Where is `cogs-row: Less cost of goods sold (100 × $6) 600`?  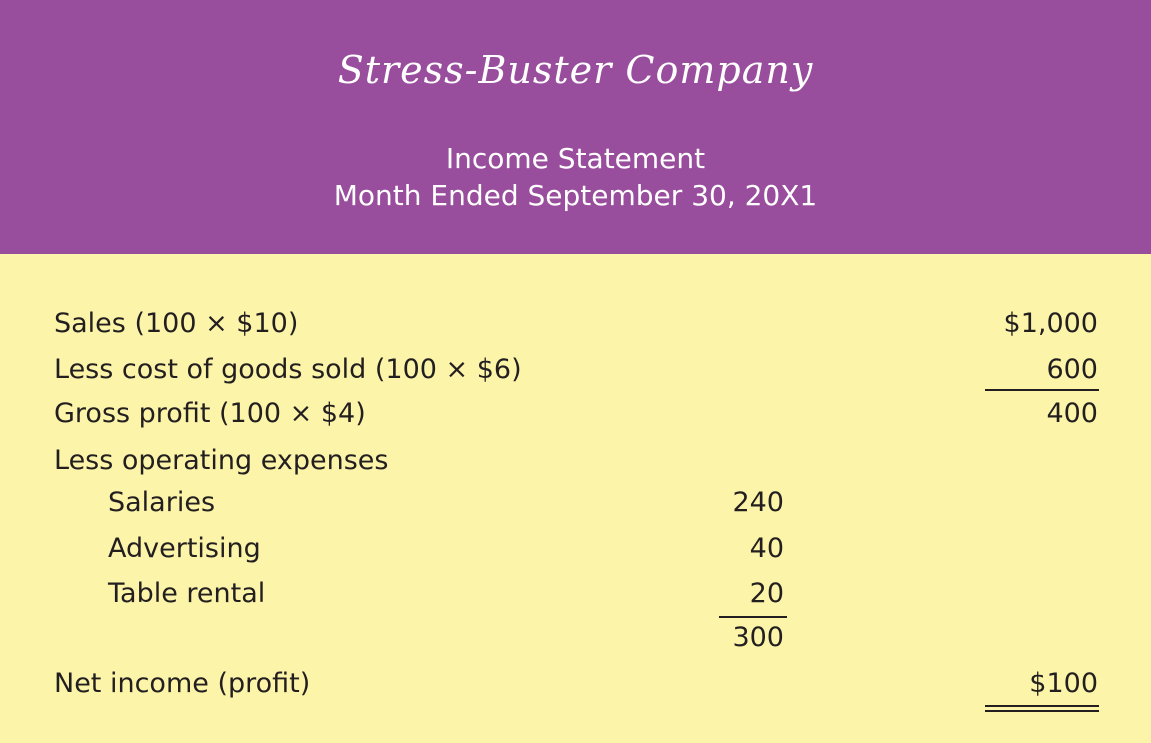 cogs-row: Less cost of goods sold (100 × $6) 600 is located at coordinates (575, 372).